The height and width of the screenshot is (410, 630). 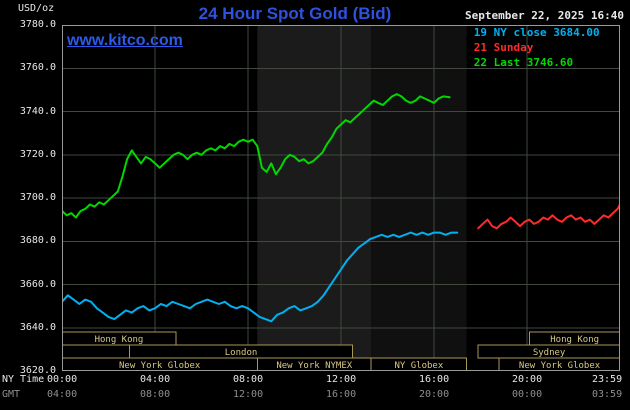 I want to click on market-session-label: London, so click(x=241, y=353).